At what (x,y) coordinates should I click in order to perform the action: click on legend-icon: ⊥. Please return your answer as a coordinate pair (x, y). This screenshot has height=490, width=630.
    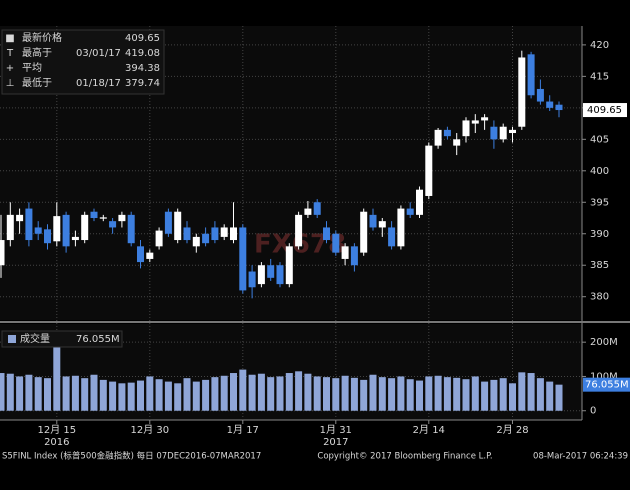
    Looking at the image, I should click on (10, 83).